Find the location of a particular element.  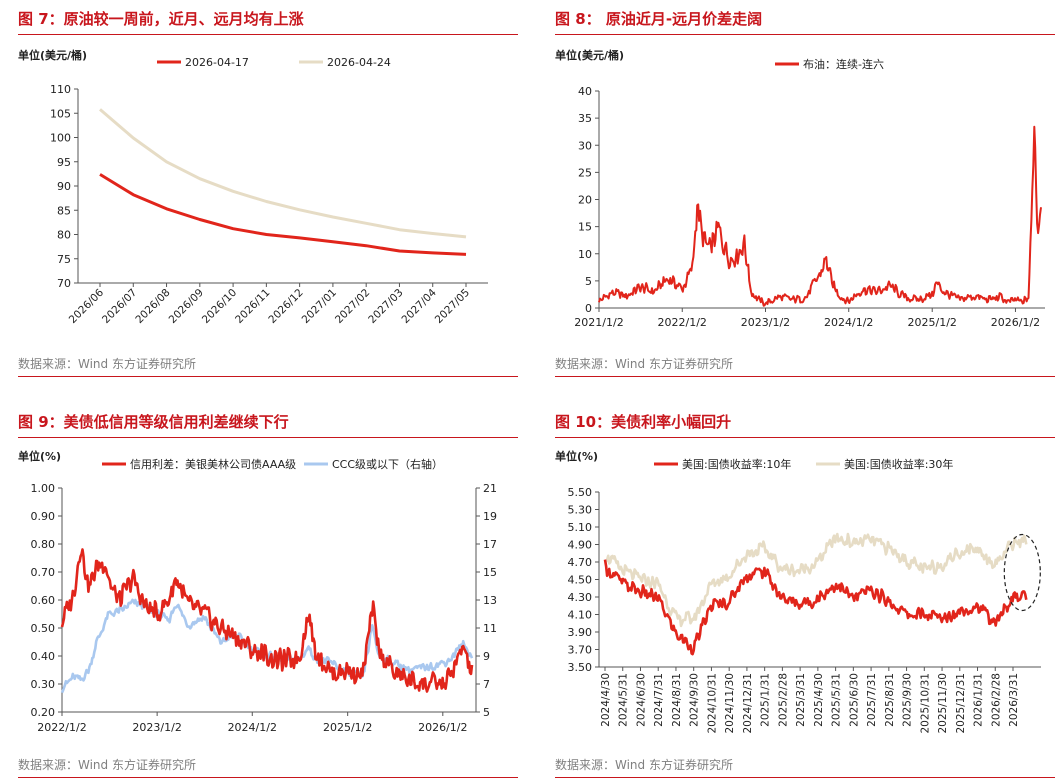

panel-title: 图 8： 原油近月-远月价差走阔 is located at coordinates (659, 19).